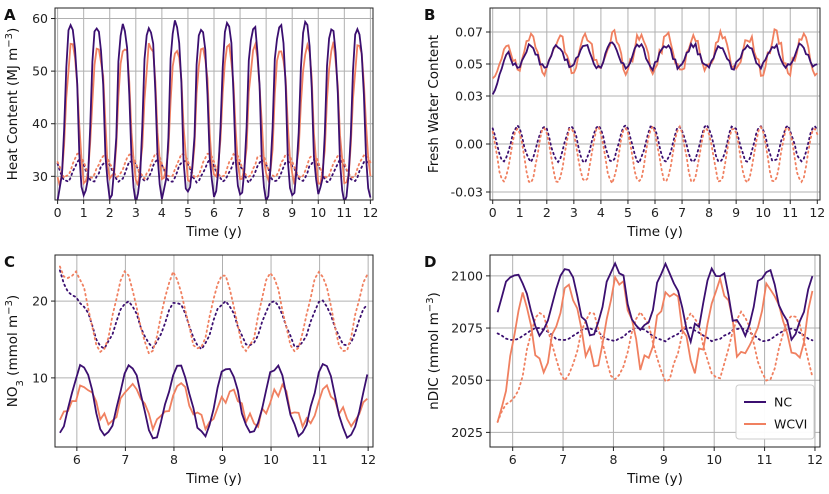  Describe the element at coordinates (40, 176) in the screenshot. I see `y-tick-label: 30` at that location.